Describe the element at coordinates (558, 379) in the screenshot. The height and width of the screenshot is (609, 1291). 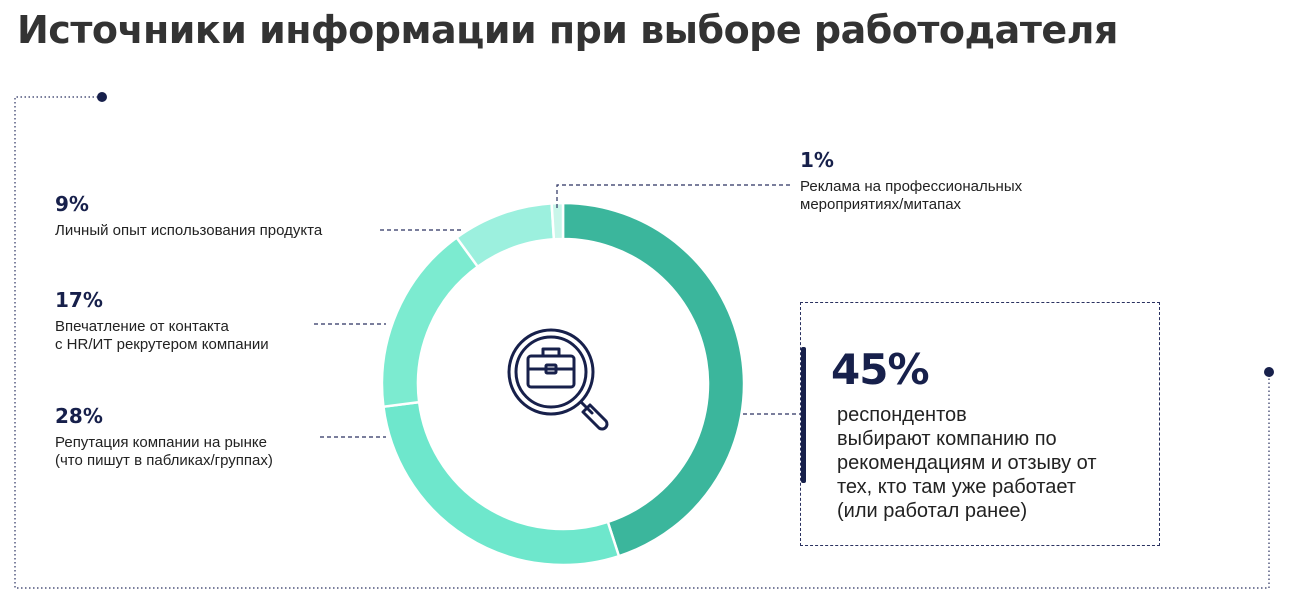
I see `briefcase-magnifier-icon` at that location.